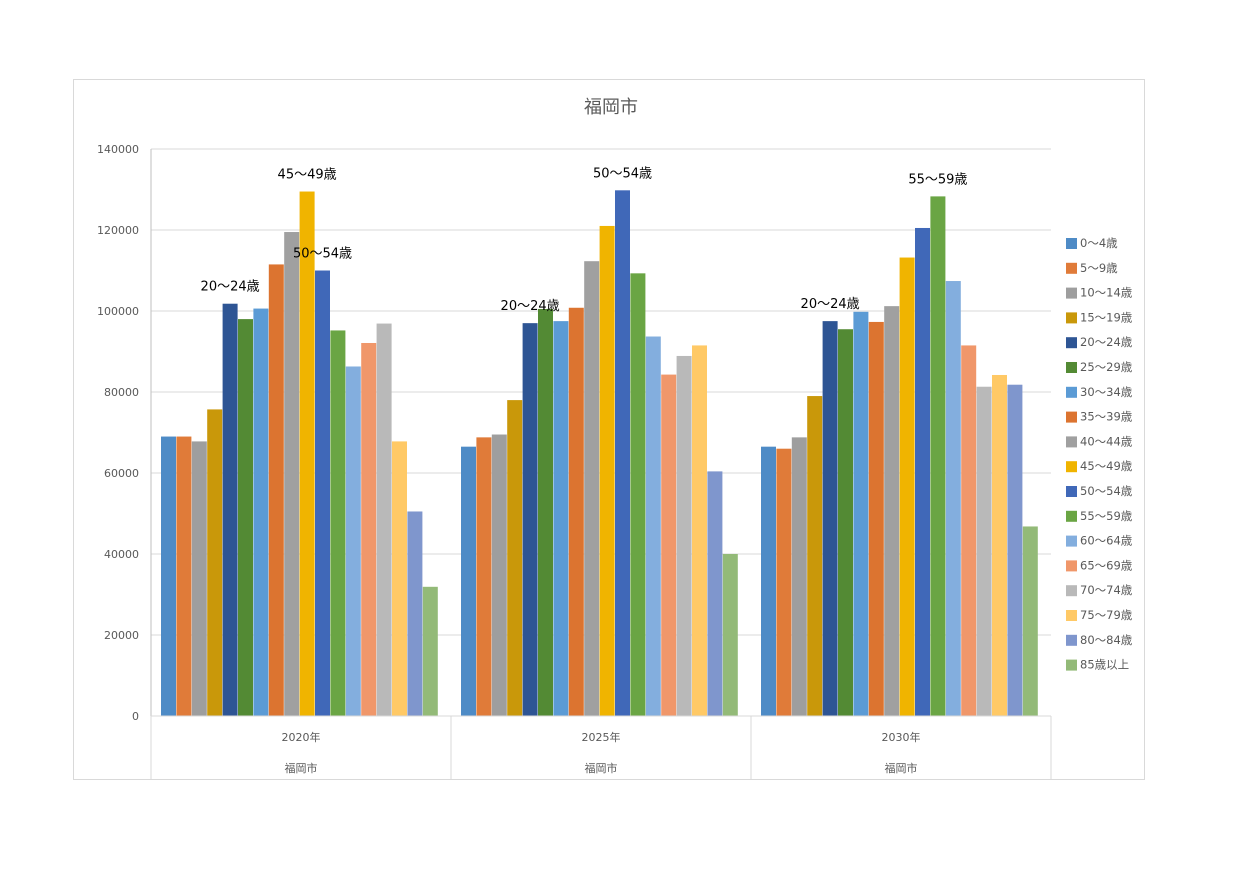  I want to click on x-category-label: 2030年, so click(901, 737).